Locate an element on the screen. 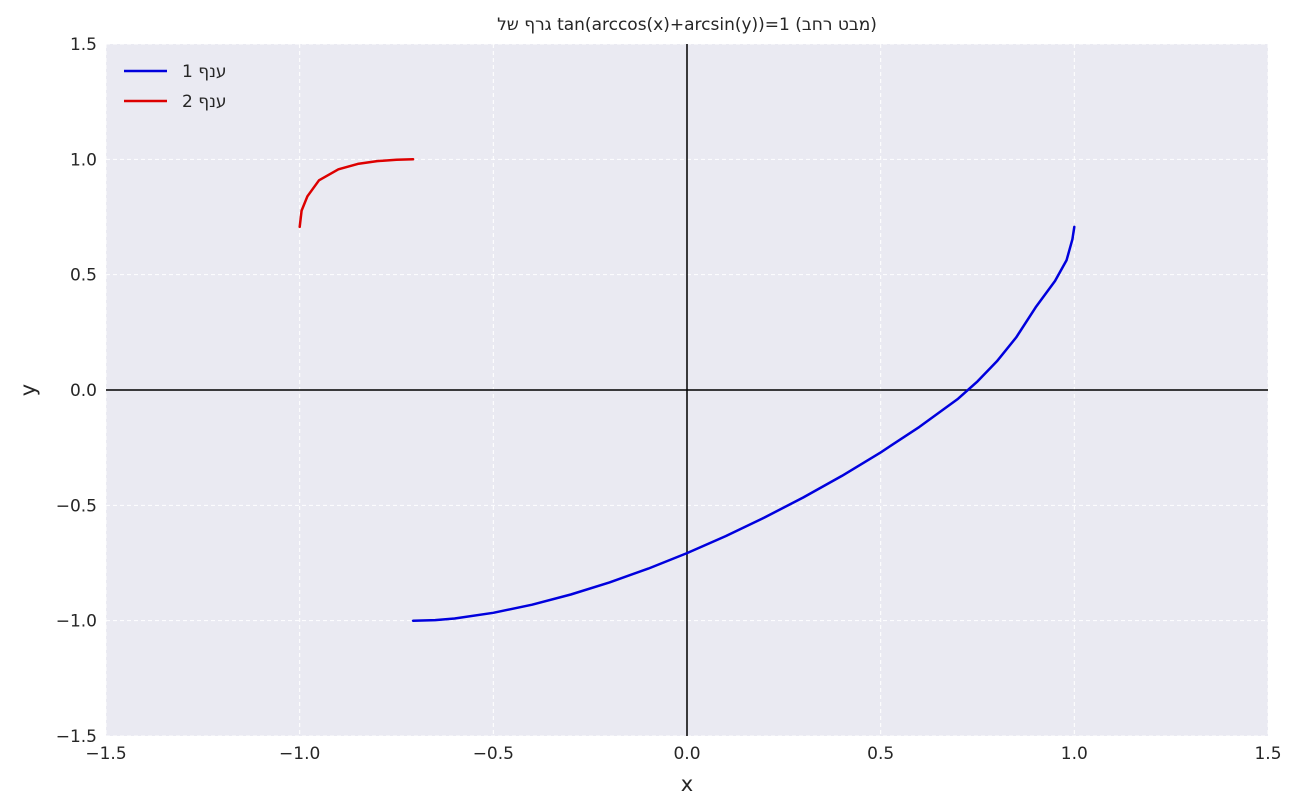 The height and width of the screenshot is (811, 1299). x-tick-label: 0.5 is located at coordinates (880, 754).